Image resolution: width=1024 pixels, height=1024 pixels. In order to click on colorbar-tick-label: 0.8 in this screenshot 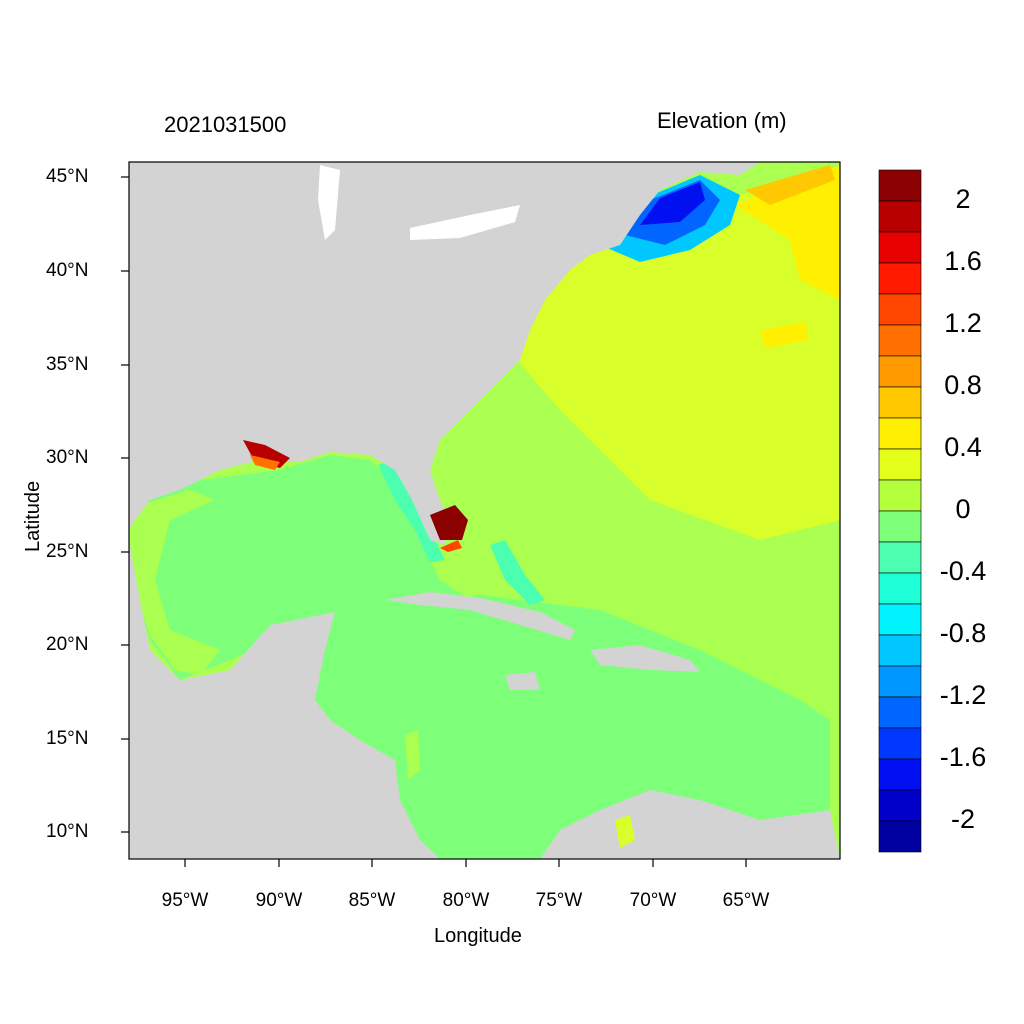, I will do `click(963, 385)`.